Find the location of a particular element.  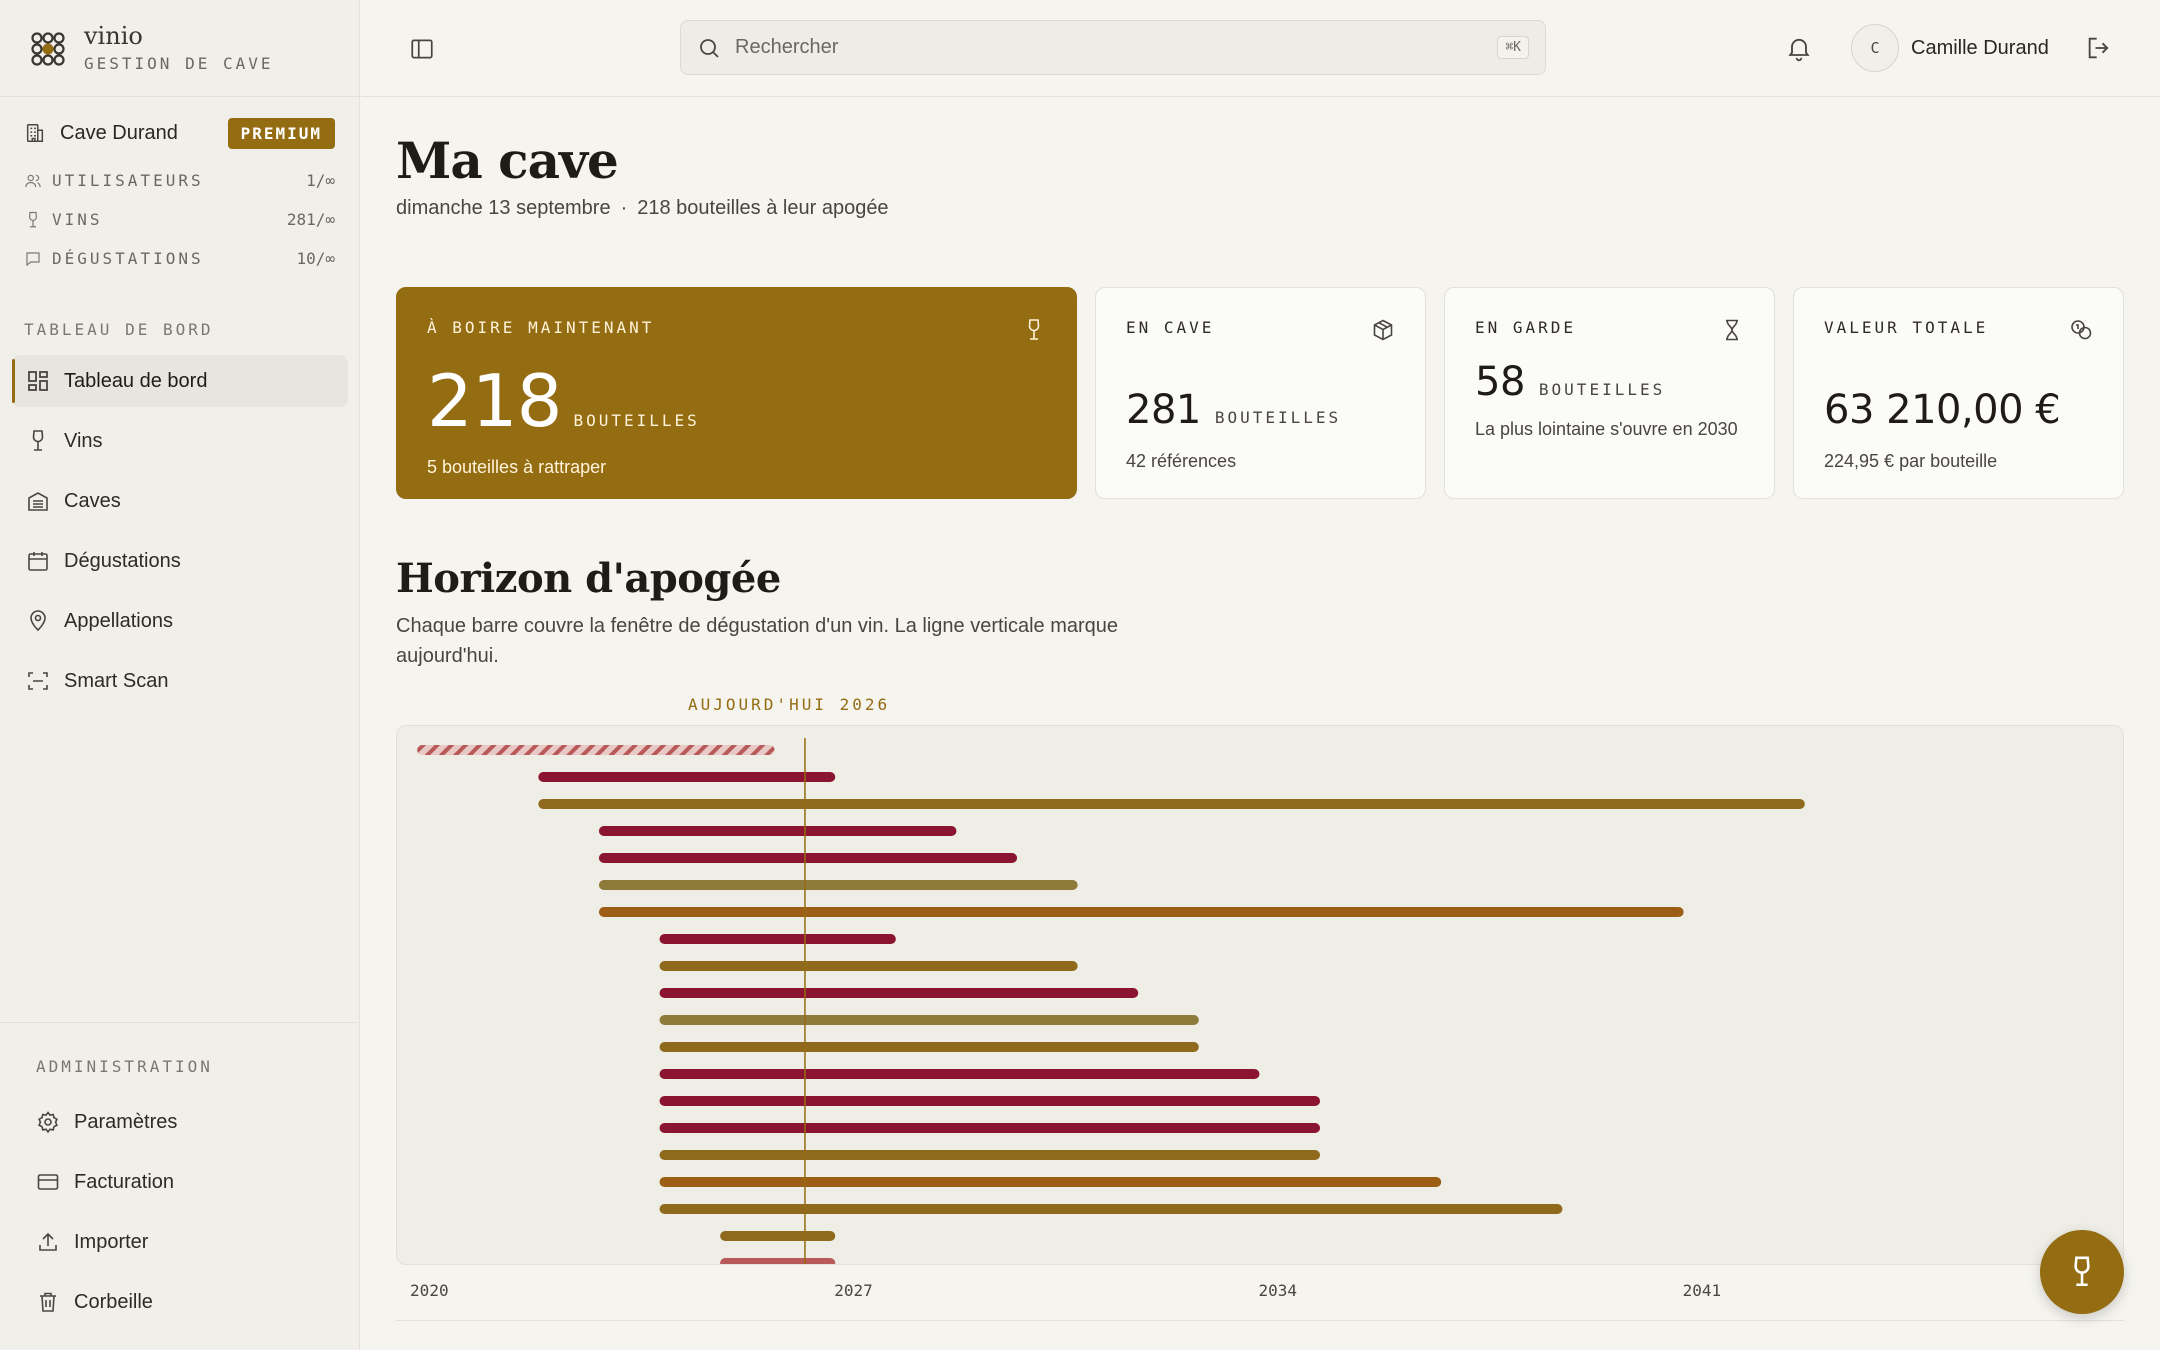

cellar-icon is located at coordinates (38, 501).